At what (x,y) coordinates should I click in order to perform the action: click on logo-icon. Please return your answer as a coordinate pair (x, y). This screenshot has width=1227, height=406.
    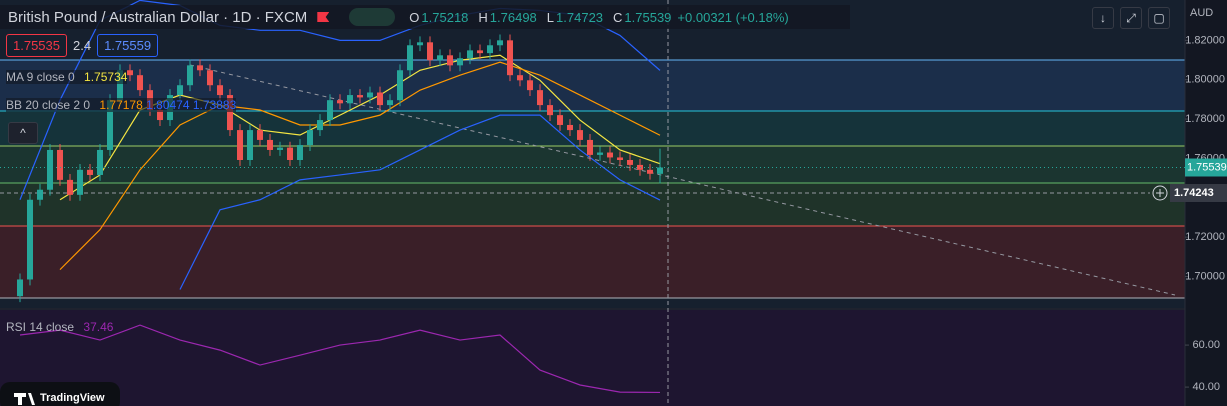
    Looking at the image, I should click on (24, 399).